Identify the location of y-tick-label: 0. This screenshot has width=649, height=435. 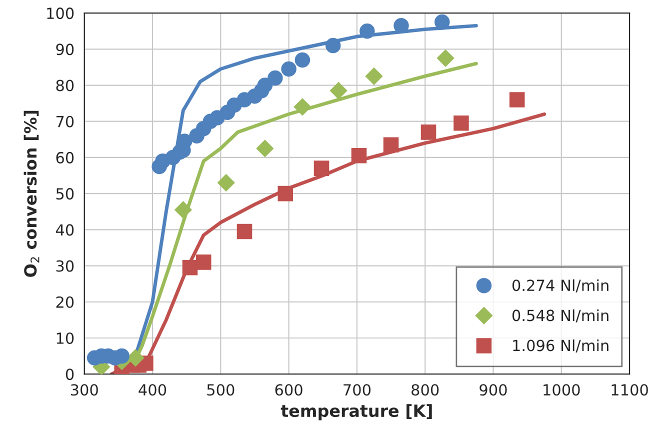
(70, 374).